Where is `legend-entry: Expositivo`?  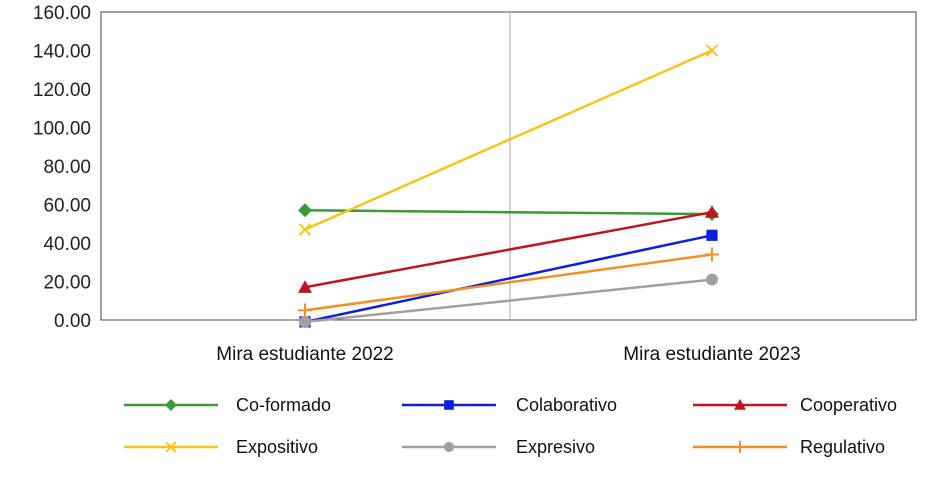
legend-entry: Expositivo is located at coordinates (221, 447).